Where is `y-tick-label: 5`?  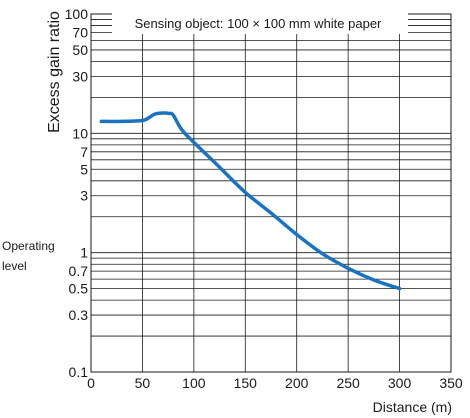 y-tick-label: 5 is located at coordinates (84, 169).